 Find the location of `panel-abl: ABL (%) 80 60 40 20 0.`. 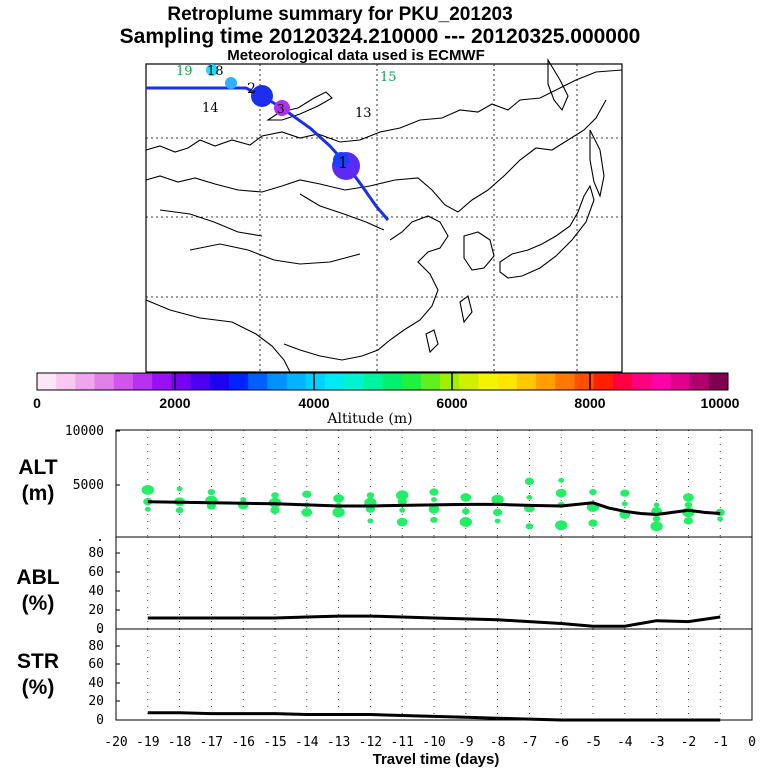

panel-abl: ABL (%) 80 60 40 20 0. is located at coordinates (384, 586).